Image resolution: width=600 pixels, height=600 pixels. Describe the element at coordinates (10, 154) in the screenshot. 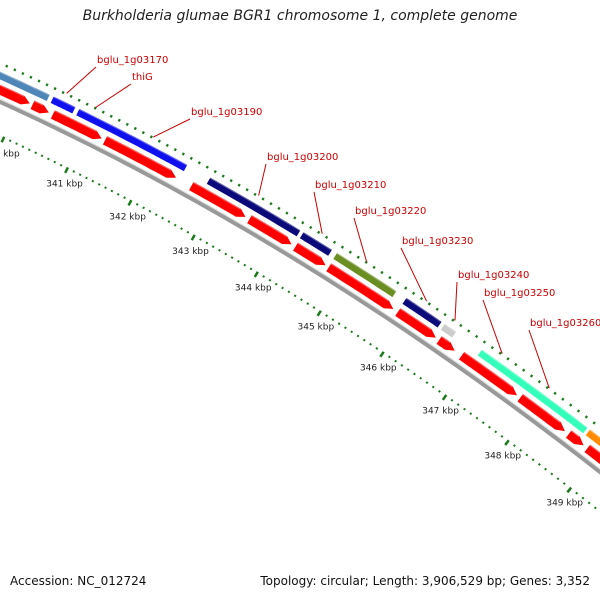

I see `kbp-label: 340 kbp` at that location.